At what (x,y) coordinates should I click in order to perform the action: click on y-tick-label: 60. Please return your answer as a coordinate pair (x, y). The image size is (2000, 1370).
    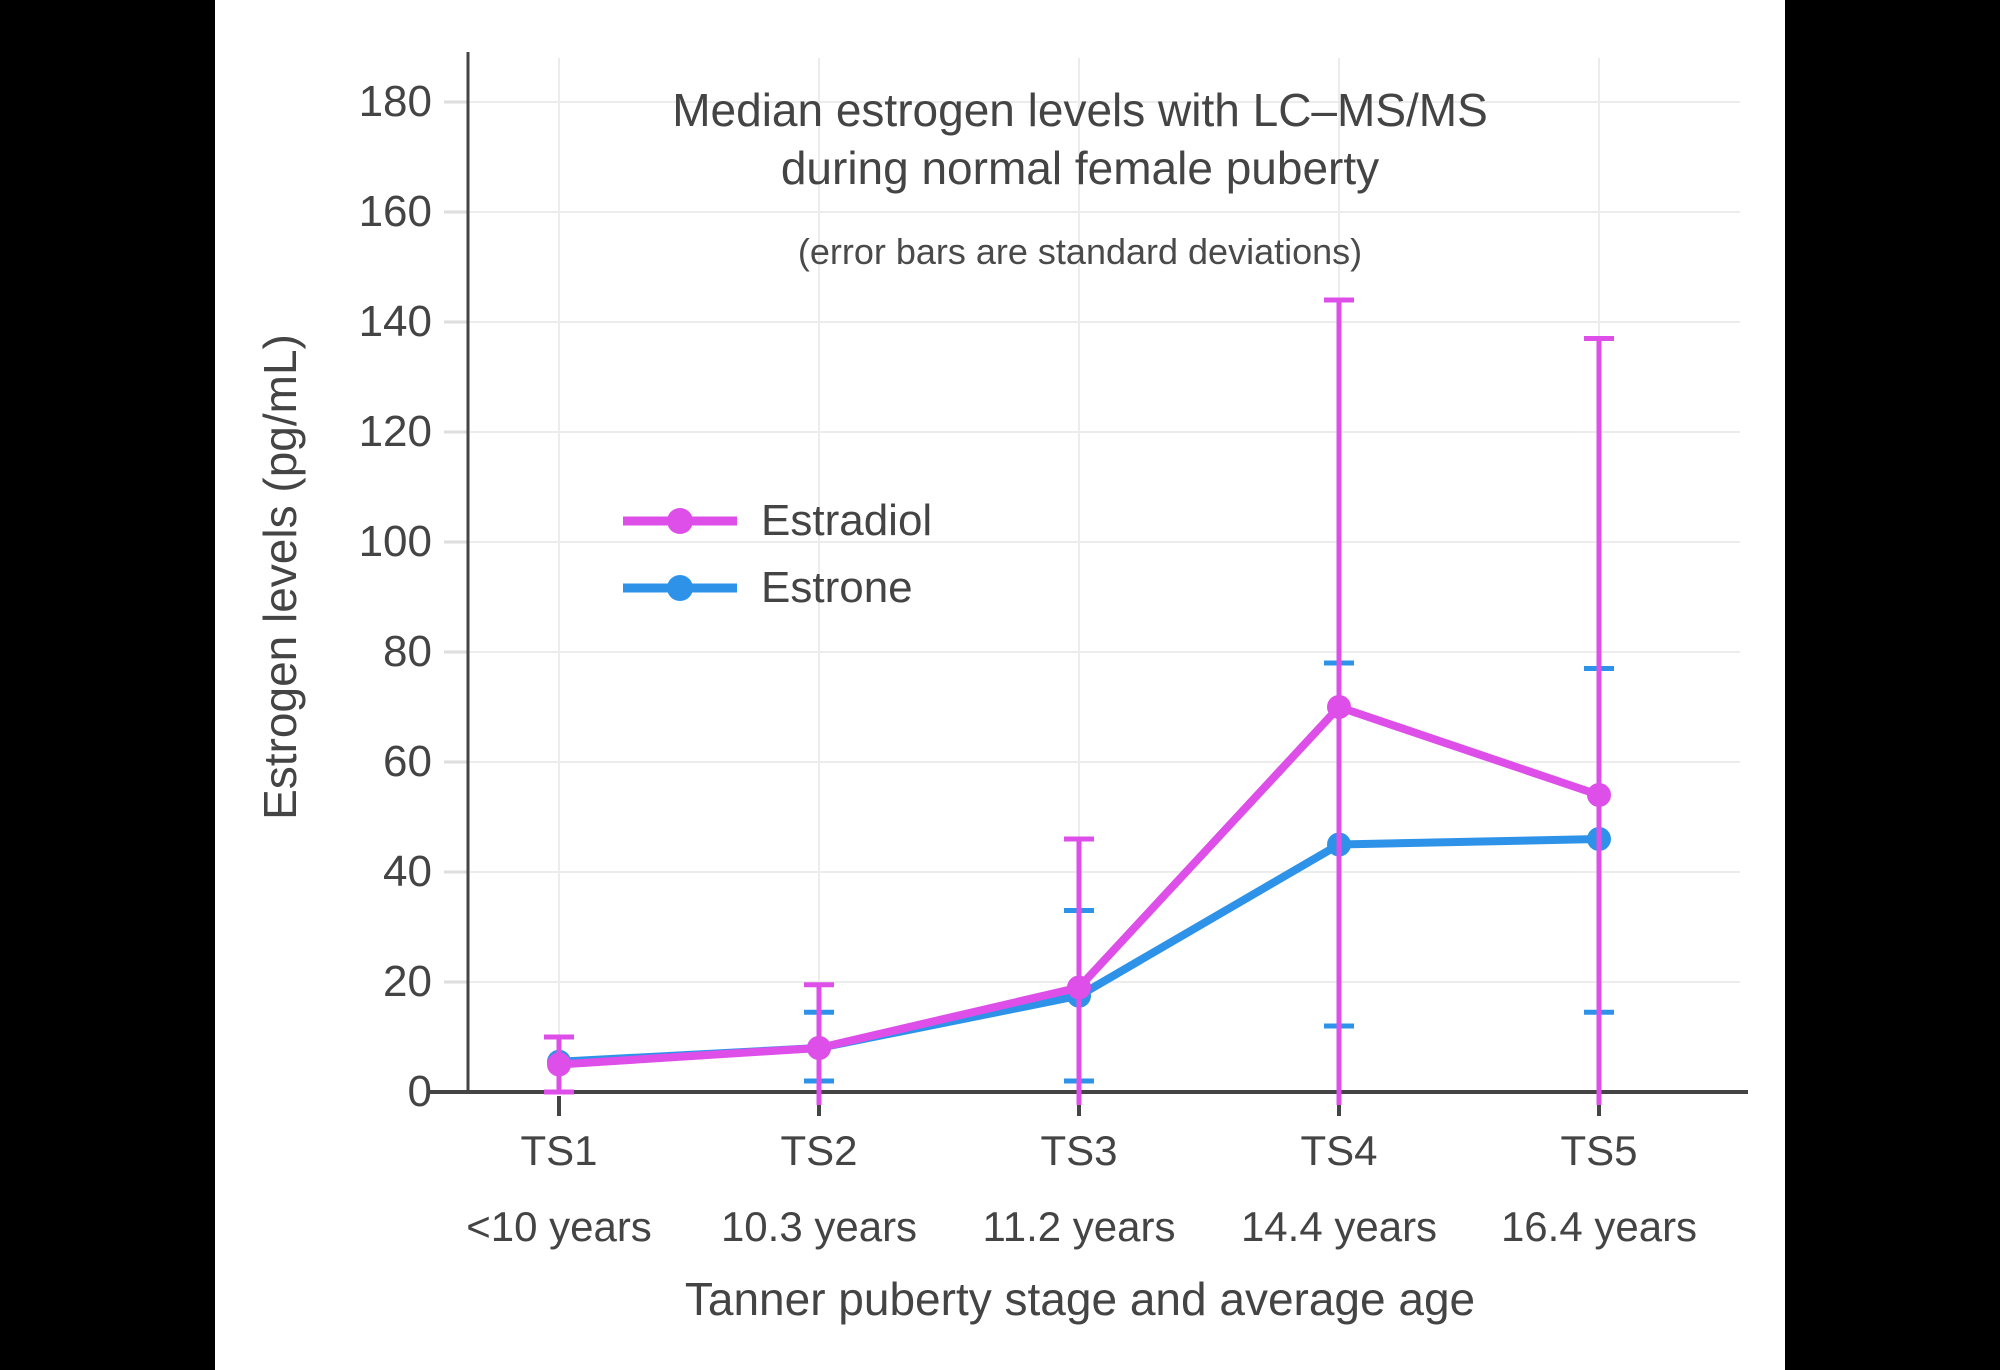
    Looking at the image, I should click on (407, 761).